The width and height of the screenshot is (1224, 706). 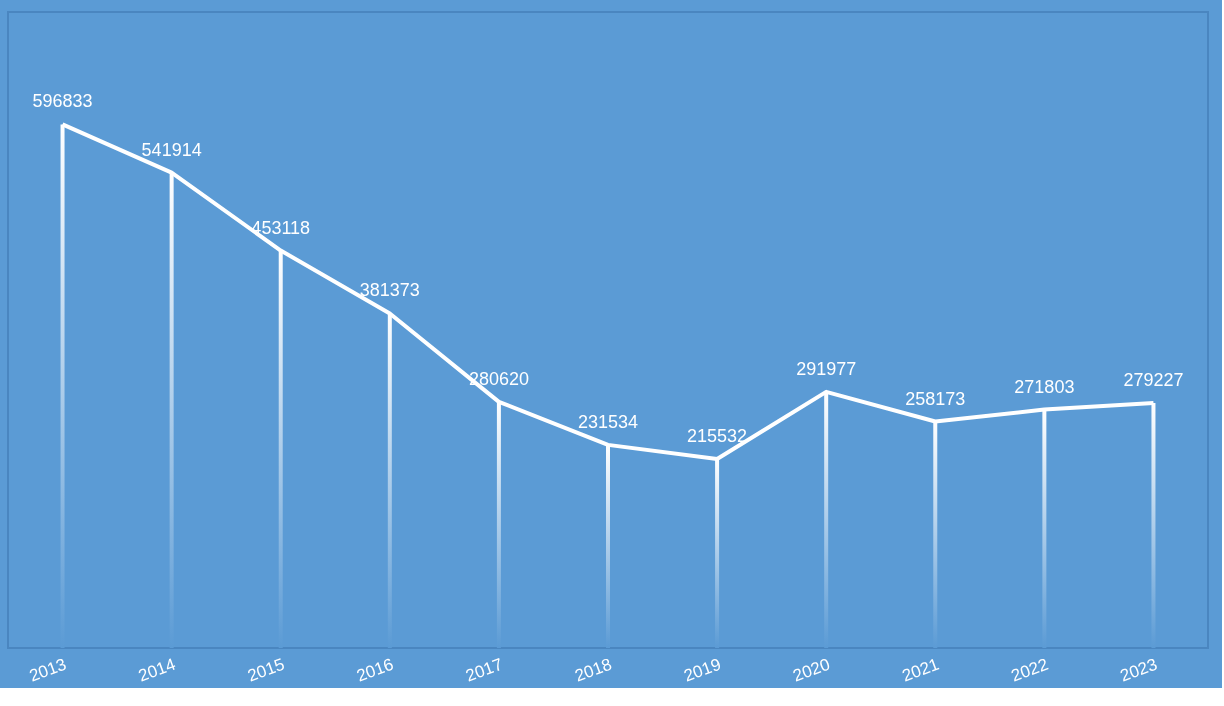 What do you see at coordinates (1138, 670) in the screenshot?
I see `x-tick-label: 2023` at bounding box center [1138, 670].